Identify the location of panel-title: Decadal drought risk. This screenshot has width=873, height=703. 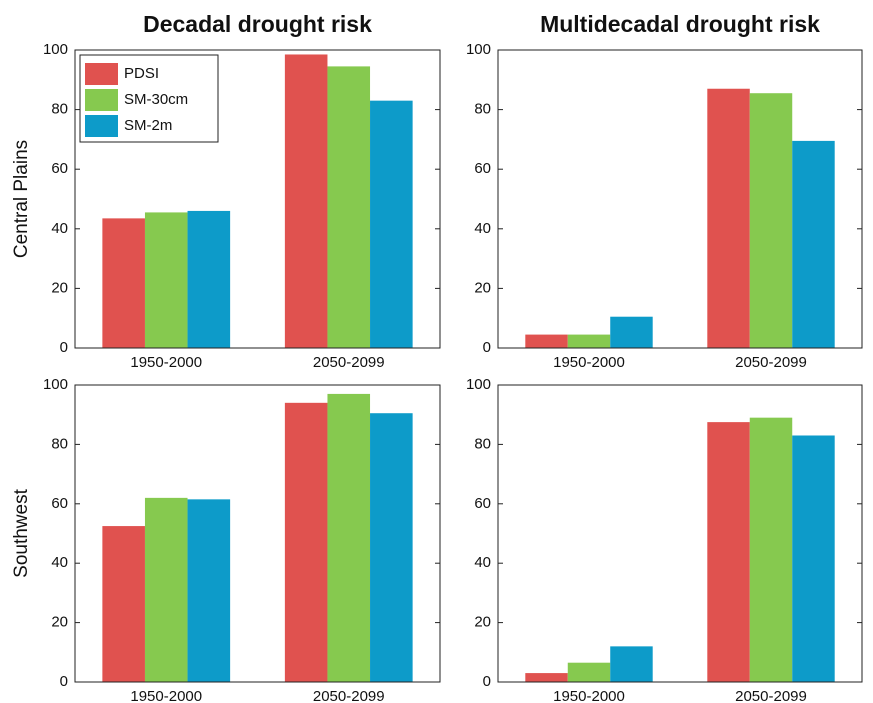
(257, 24).